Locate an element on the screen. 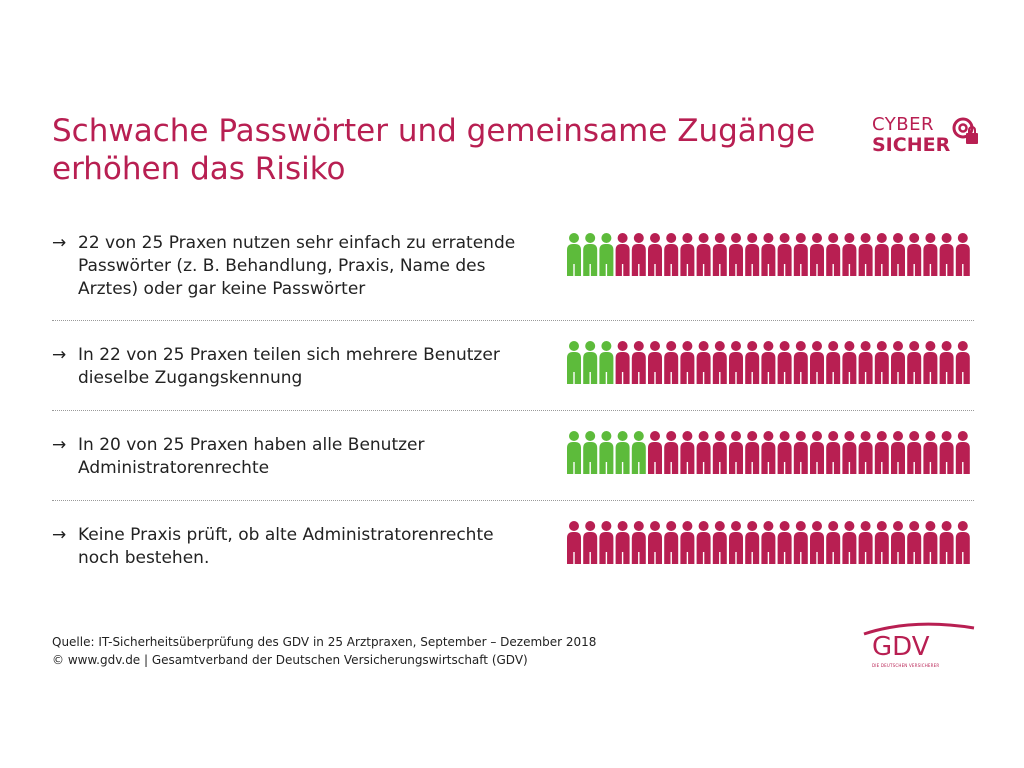 Image resolution: width=1024 pixels, height=768 pixels. title-line-2: erhöhen das Risiko is located at coordinates (199, 169).